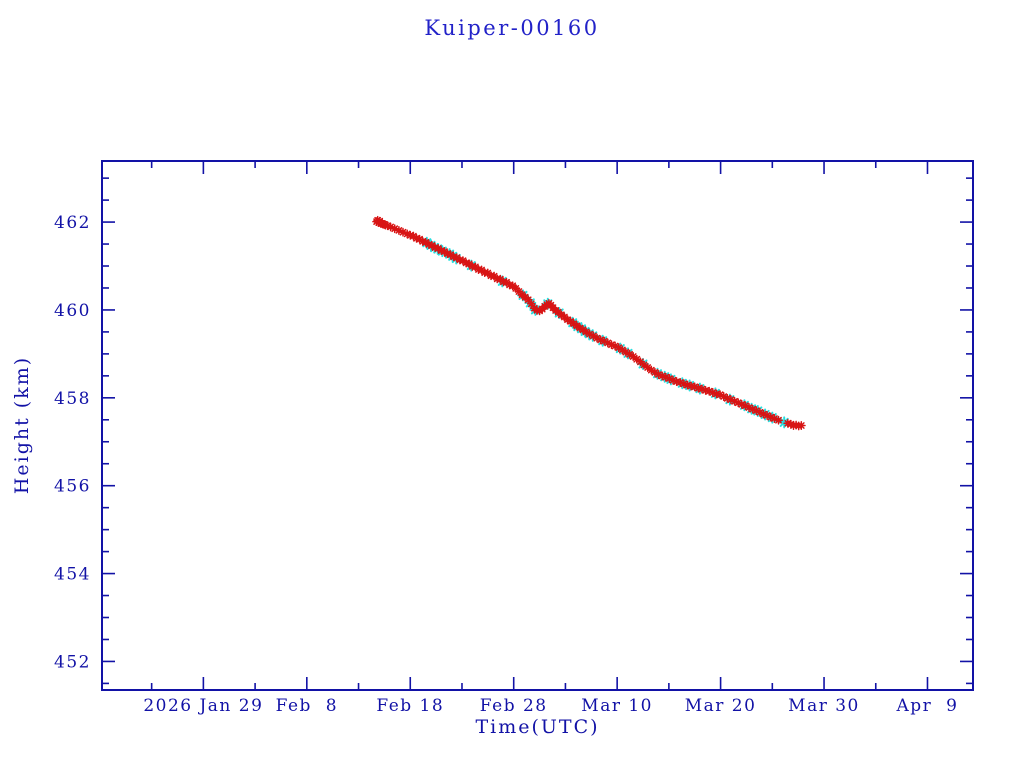 This screenshot has width=1024, height=768. I want to click on x-tick-label: Mar 10, so click(617, 706).